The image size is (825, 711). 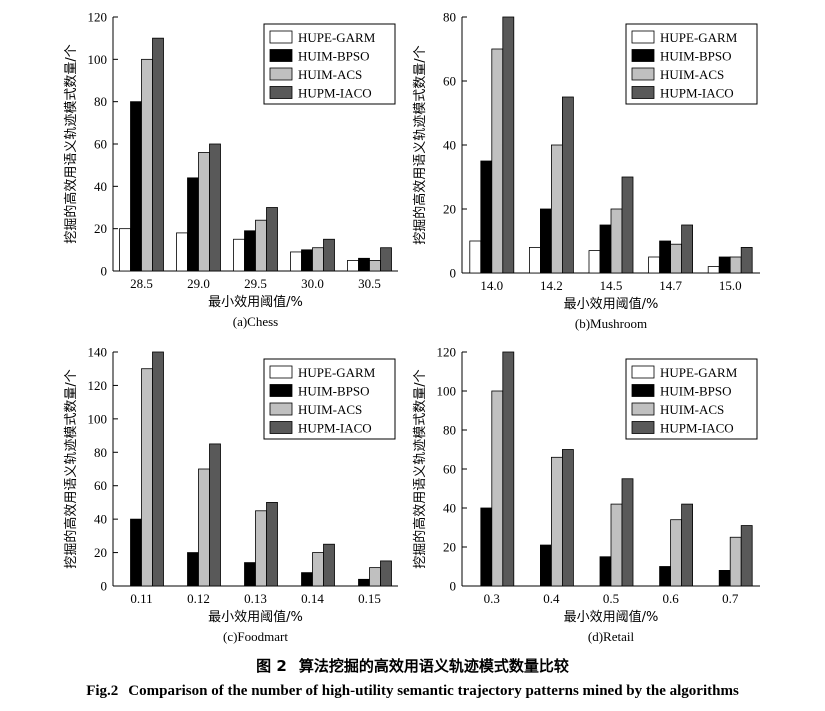 What do you see at coordinates (141, 598) in the screenshot?
I see `x-tick-label: 0.11` at bounding box center [141, 598].